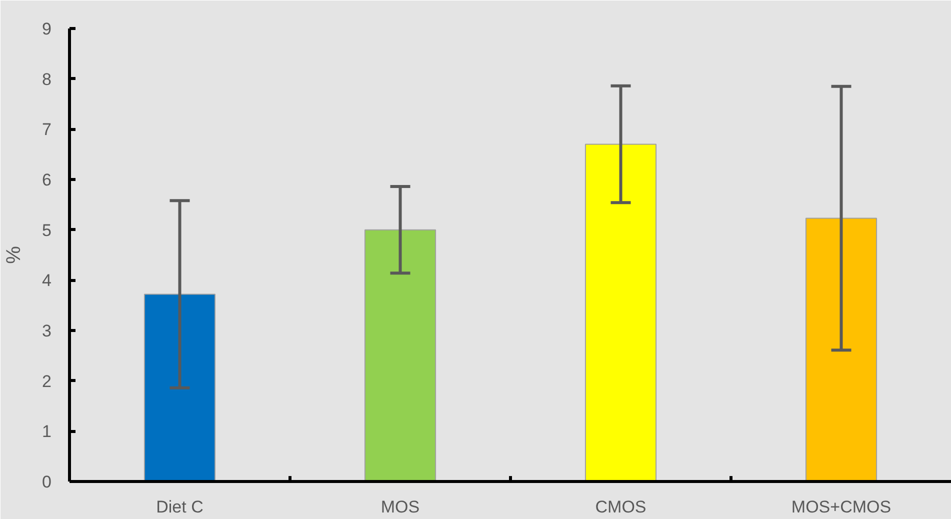 The width and height of the screenshot is (951, 519). What do you see at coordinates (47, 432) in the screenshot?
I see `y-tick-label: 1` at bounding box center [47, 432].